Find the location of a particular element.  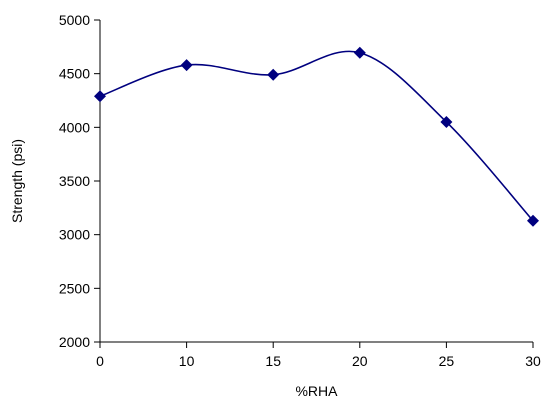

y-tick-label: 4500 is located at coordinates (74, 74).